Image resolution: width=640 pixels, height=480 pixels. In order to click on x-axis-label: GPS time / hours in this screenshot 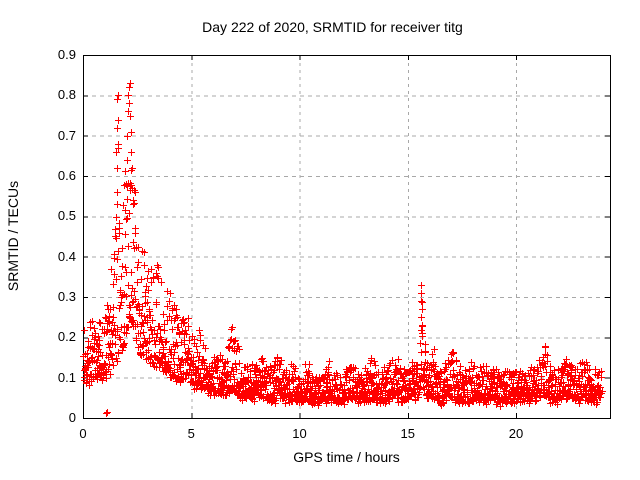, I will do `click(346, 457)`.